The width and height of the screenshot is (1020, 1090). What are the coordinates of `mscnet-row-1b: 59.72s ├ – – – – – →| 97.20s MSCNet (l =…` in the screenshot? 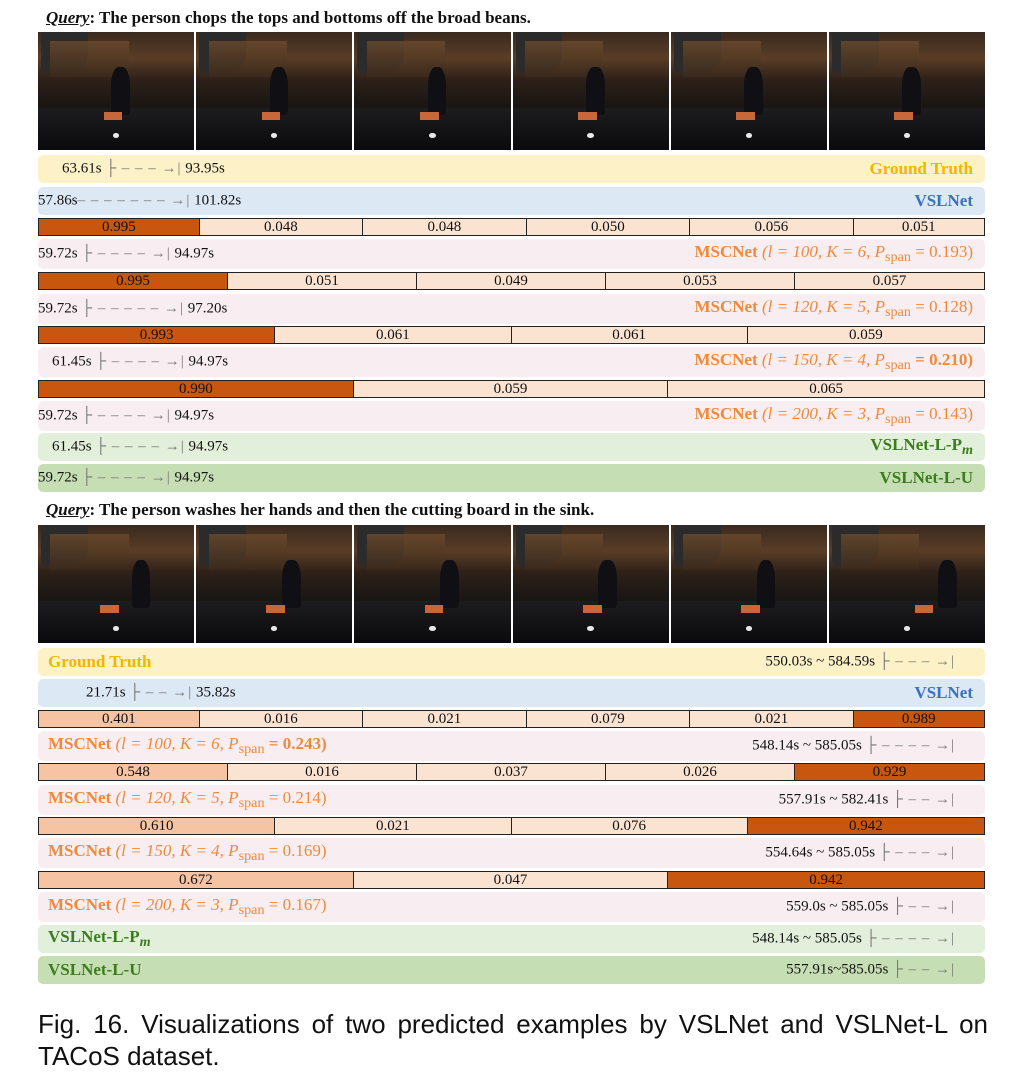 It's located at (511, 309).